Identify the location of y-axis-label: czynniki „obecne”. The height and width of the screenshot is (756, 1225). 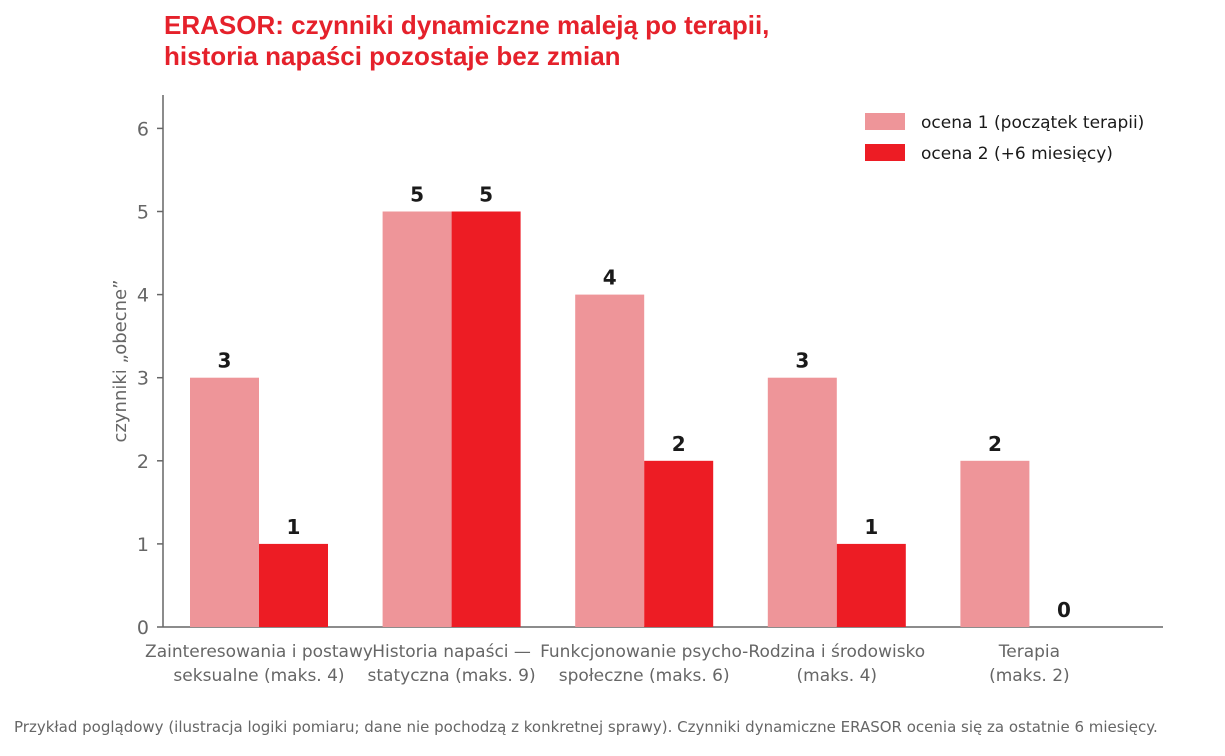
(120, 361).